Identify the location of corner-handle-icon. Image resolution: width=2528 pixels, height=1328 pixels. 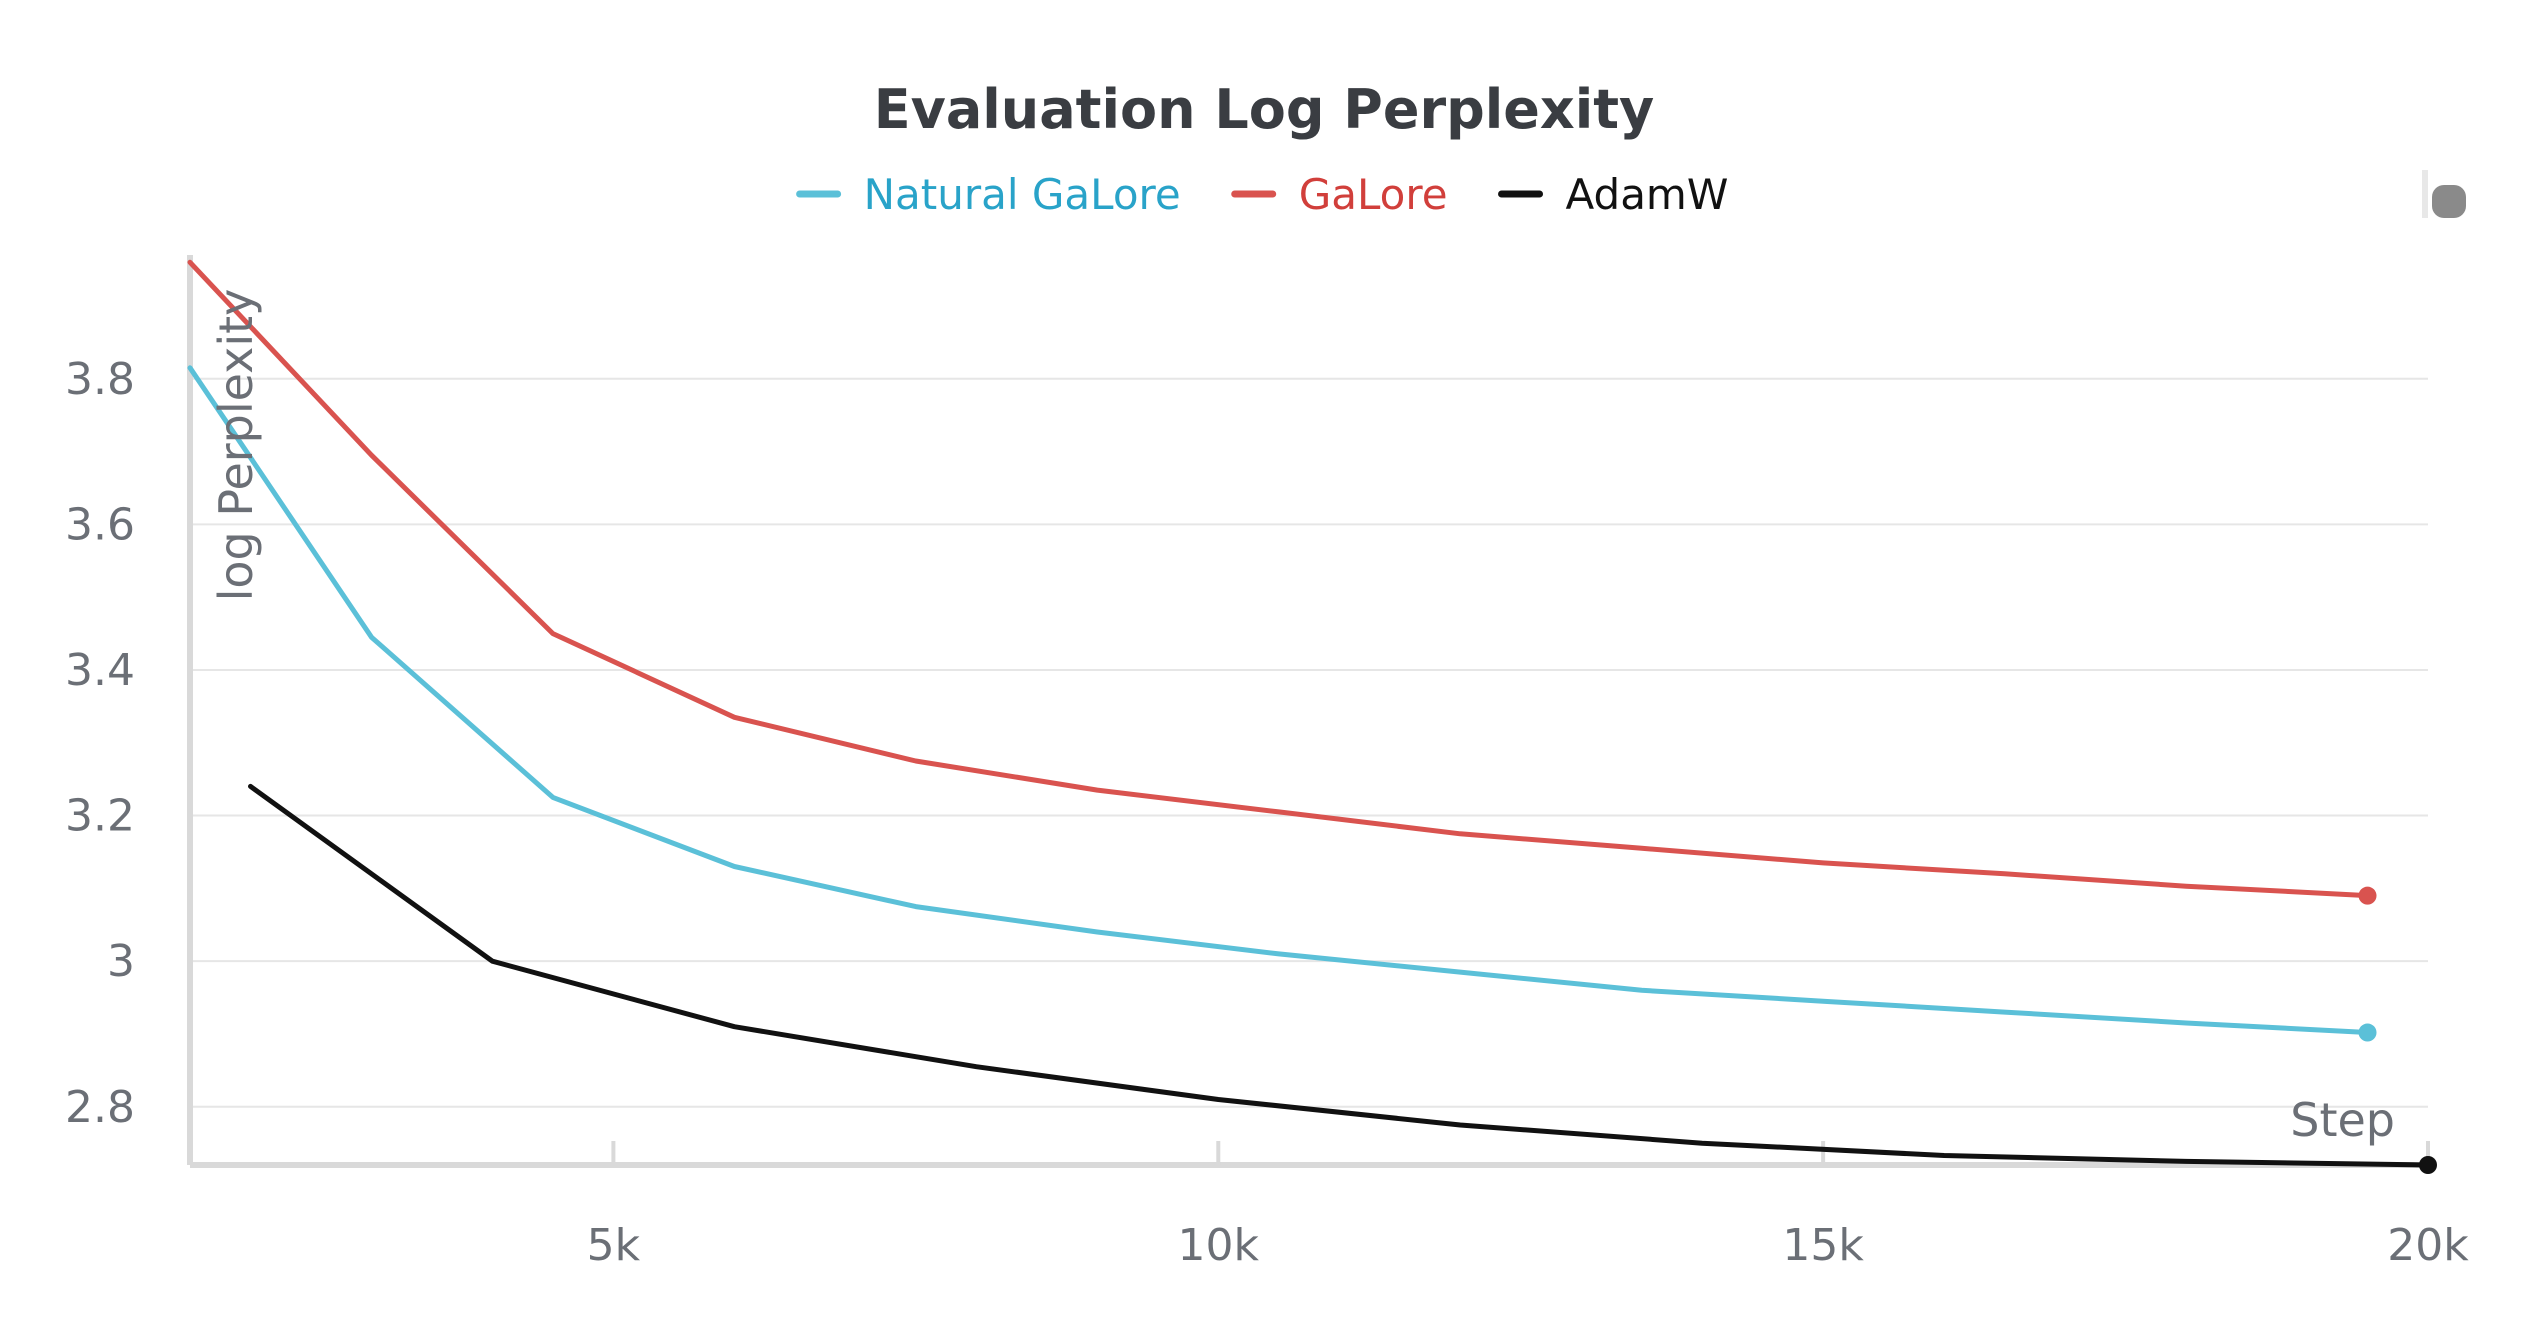
(2444, 194).